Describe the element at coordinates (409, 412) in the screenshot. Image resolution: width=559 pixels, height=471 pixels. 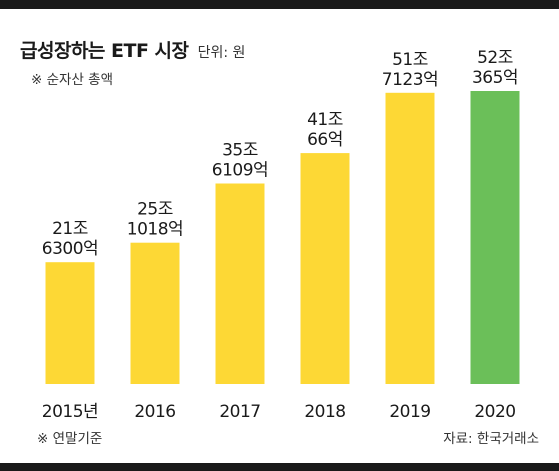
I see `x-tick-label-4: 2019` at that location.